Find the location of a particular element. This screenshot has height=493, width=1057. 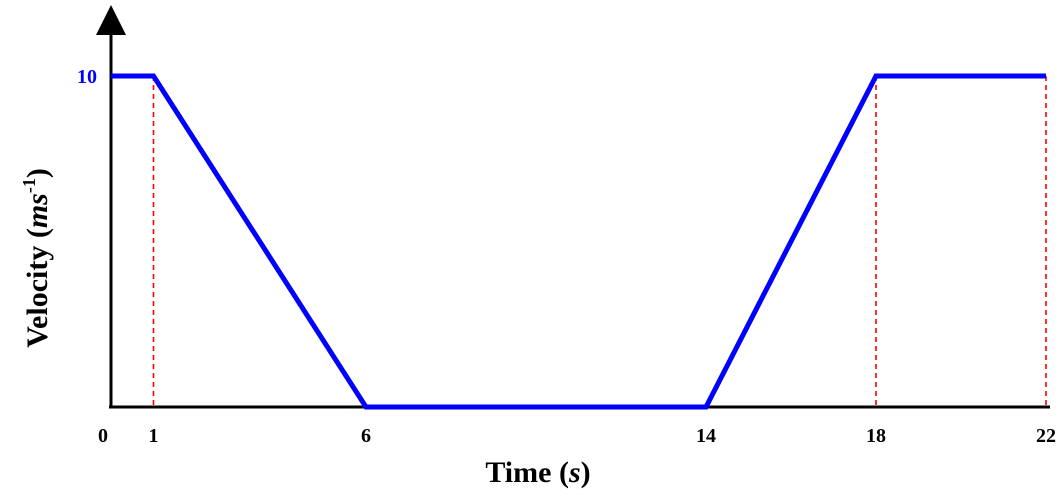

y-axis-title: Velocity (ms-1) is located at coordinates (36, 258).